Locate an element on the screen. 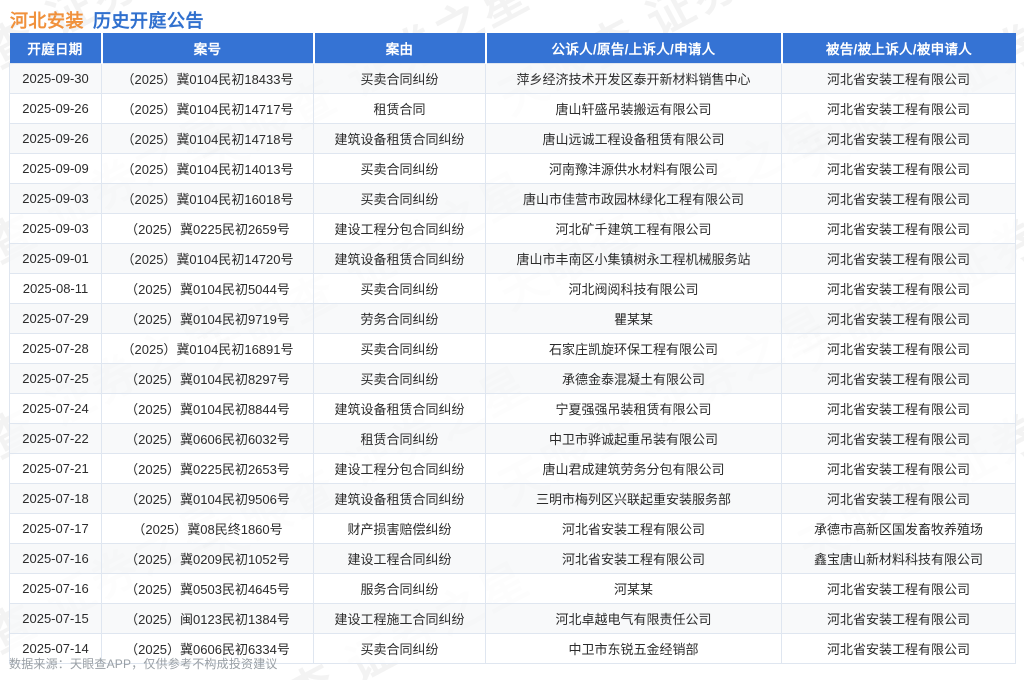 The image size is (1024, 680). cell-case-number: （2025）冀0104民初8297号 is located at coordinates (207, 378).